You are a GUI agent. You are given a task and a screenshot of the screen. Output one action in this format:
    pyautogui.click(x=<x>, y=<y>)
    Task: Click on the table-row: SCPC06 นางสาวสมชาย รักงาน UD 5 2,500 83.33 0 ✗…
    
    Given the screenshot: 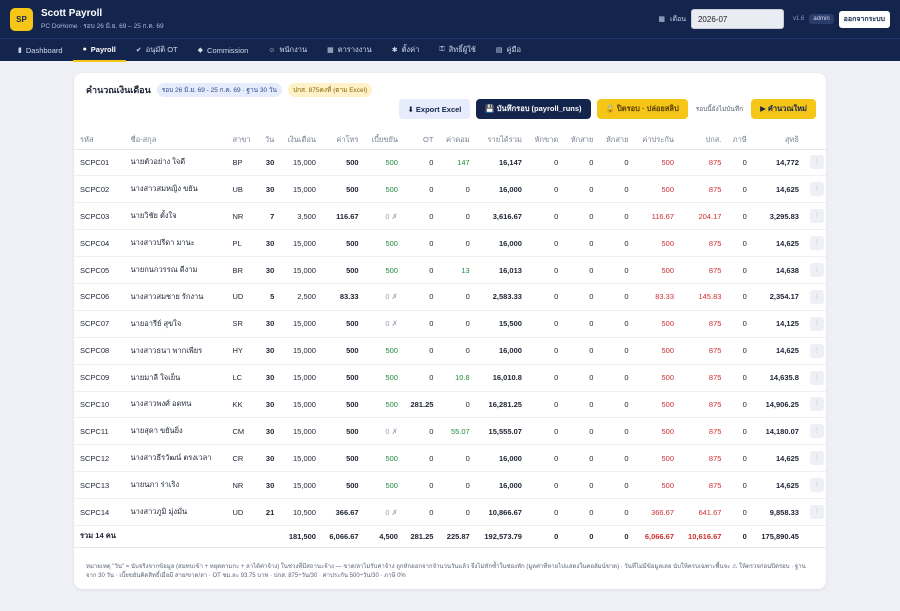 What is the action you would take?
    pyautogui.click(x=450, y=297)
    